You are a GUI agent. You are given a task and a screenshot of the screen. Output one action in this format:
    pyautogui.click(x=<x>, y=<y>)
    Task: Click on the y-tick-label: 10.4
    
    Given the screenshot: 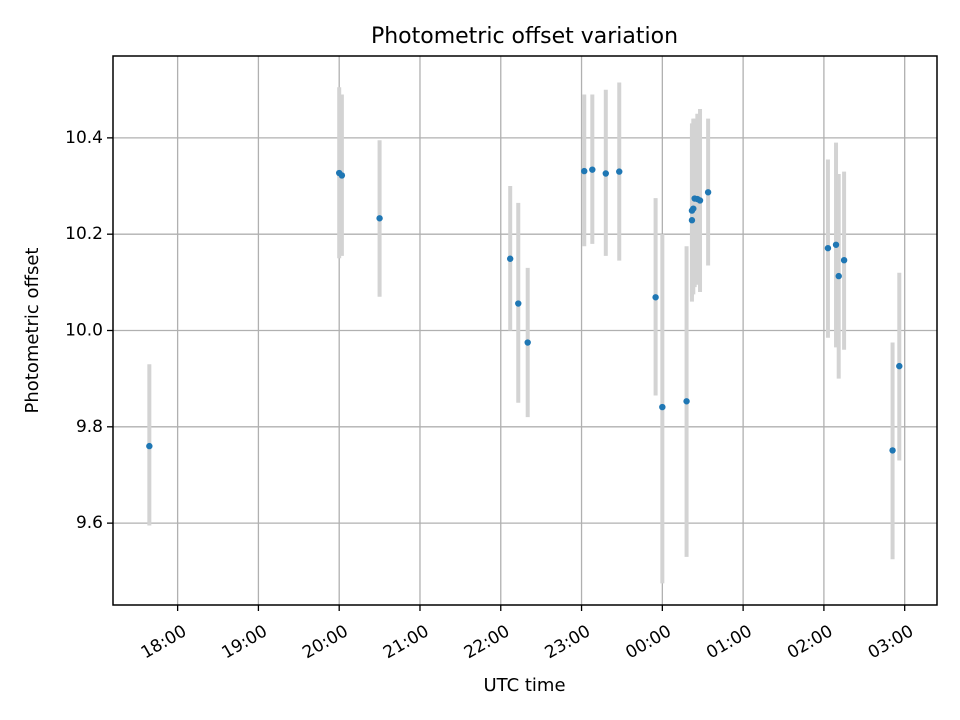 What is the action you would take?
    pyautogui.click(x=84, y=138)
    